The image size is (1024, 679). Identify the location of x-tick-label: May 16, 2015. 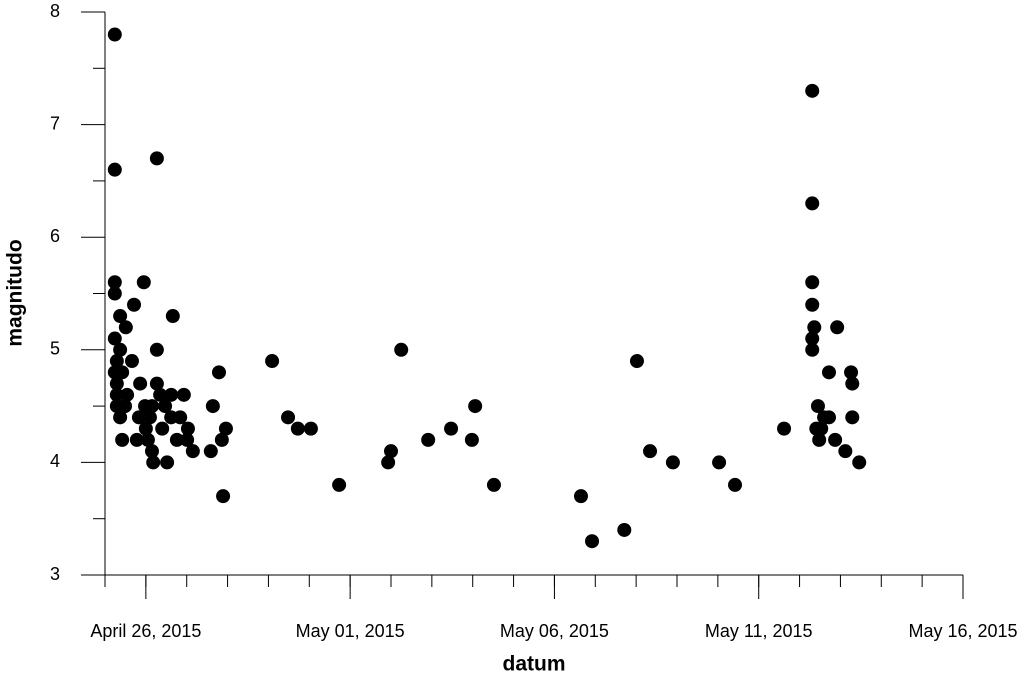
(962, 631).